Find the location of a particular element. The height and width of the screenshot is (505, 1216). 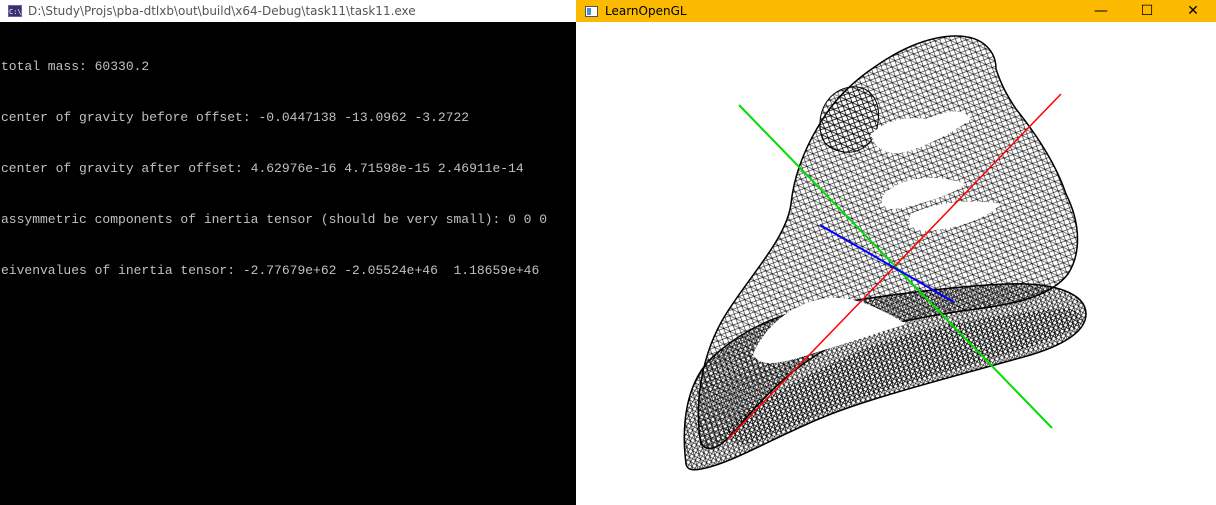

z-axis-line is located at coordinates (887, 263).